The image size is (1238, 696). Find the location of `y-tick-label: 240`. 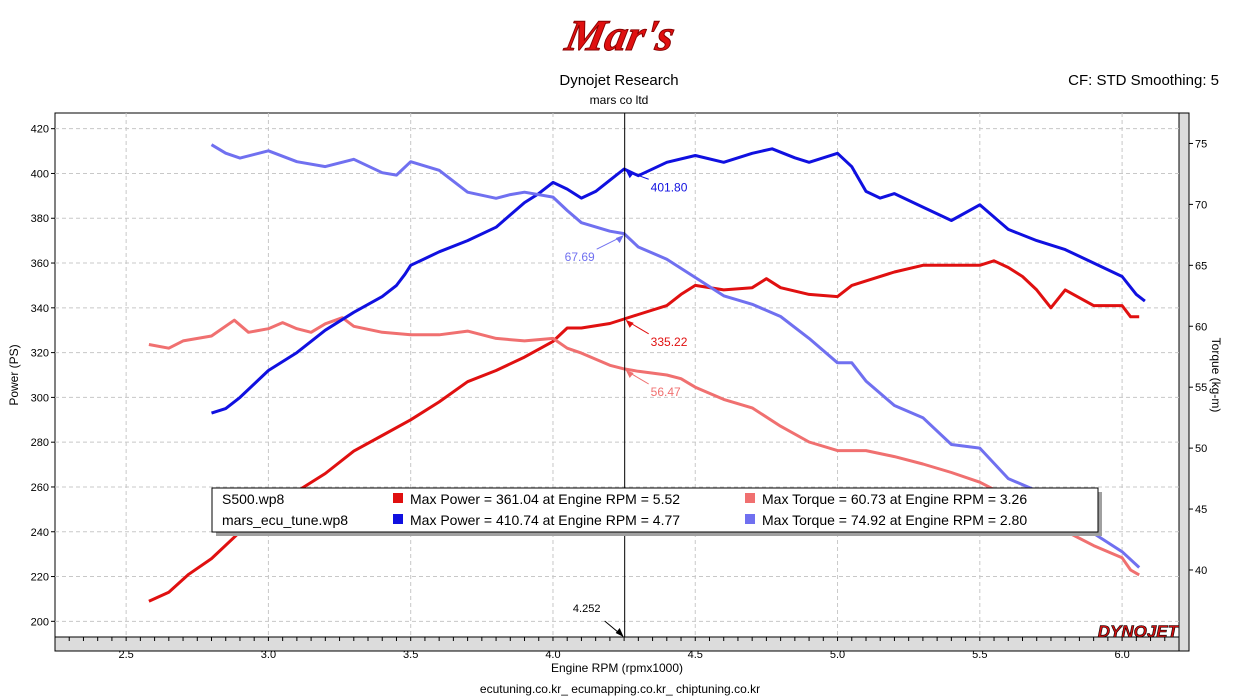

y-tick-label: 240 is located at coordinates (40, 533).